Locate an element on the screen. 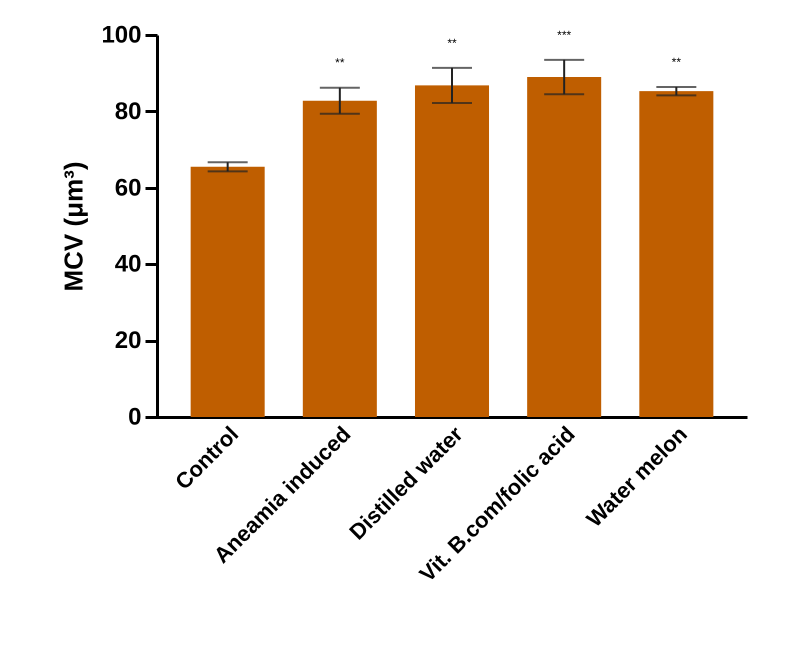 The width and height of the screenshot is (800, 645). y-axis-title: MCV (μm³) is located at coordinates (73, 227).